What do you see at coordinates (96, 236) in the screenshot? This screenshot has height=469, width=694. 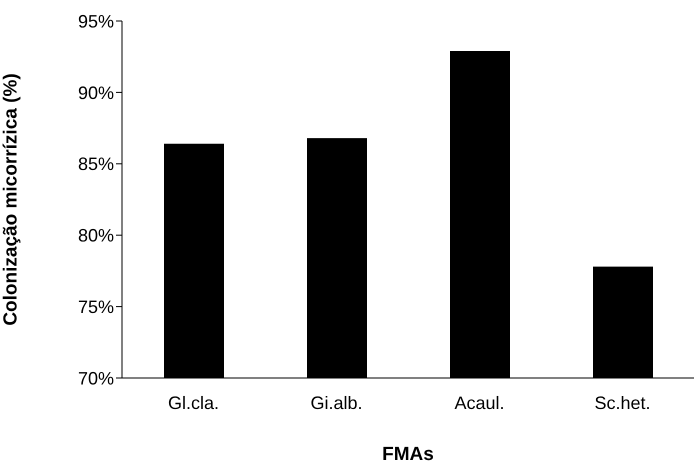 I see `y-tick-label: 80%` at bounding box center [96, 236].